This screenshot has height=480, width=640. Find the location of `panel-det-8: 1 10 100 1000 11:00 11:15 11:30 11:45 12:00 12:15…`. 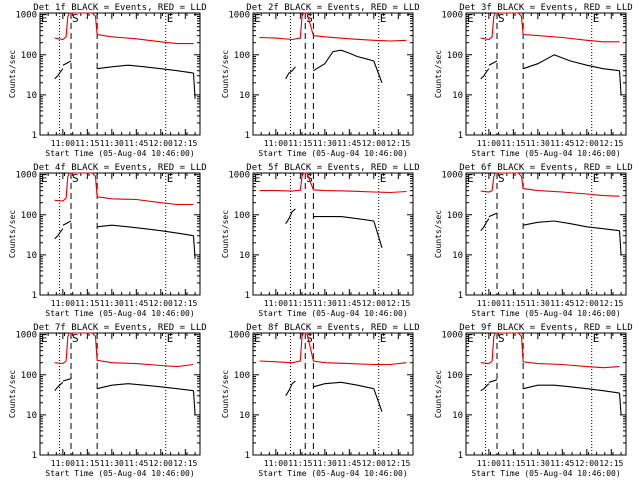

panel-det-8: 1 10 100 1000 11:00 11:15 11:30 11:45 12:00 12:15… is located at coordinates (320, 400).